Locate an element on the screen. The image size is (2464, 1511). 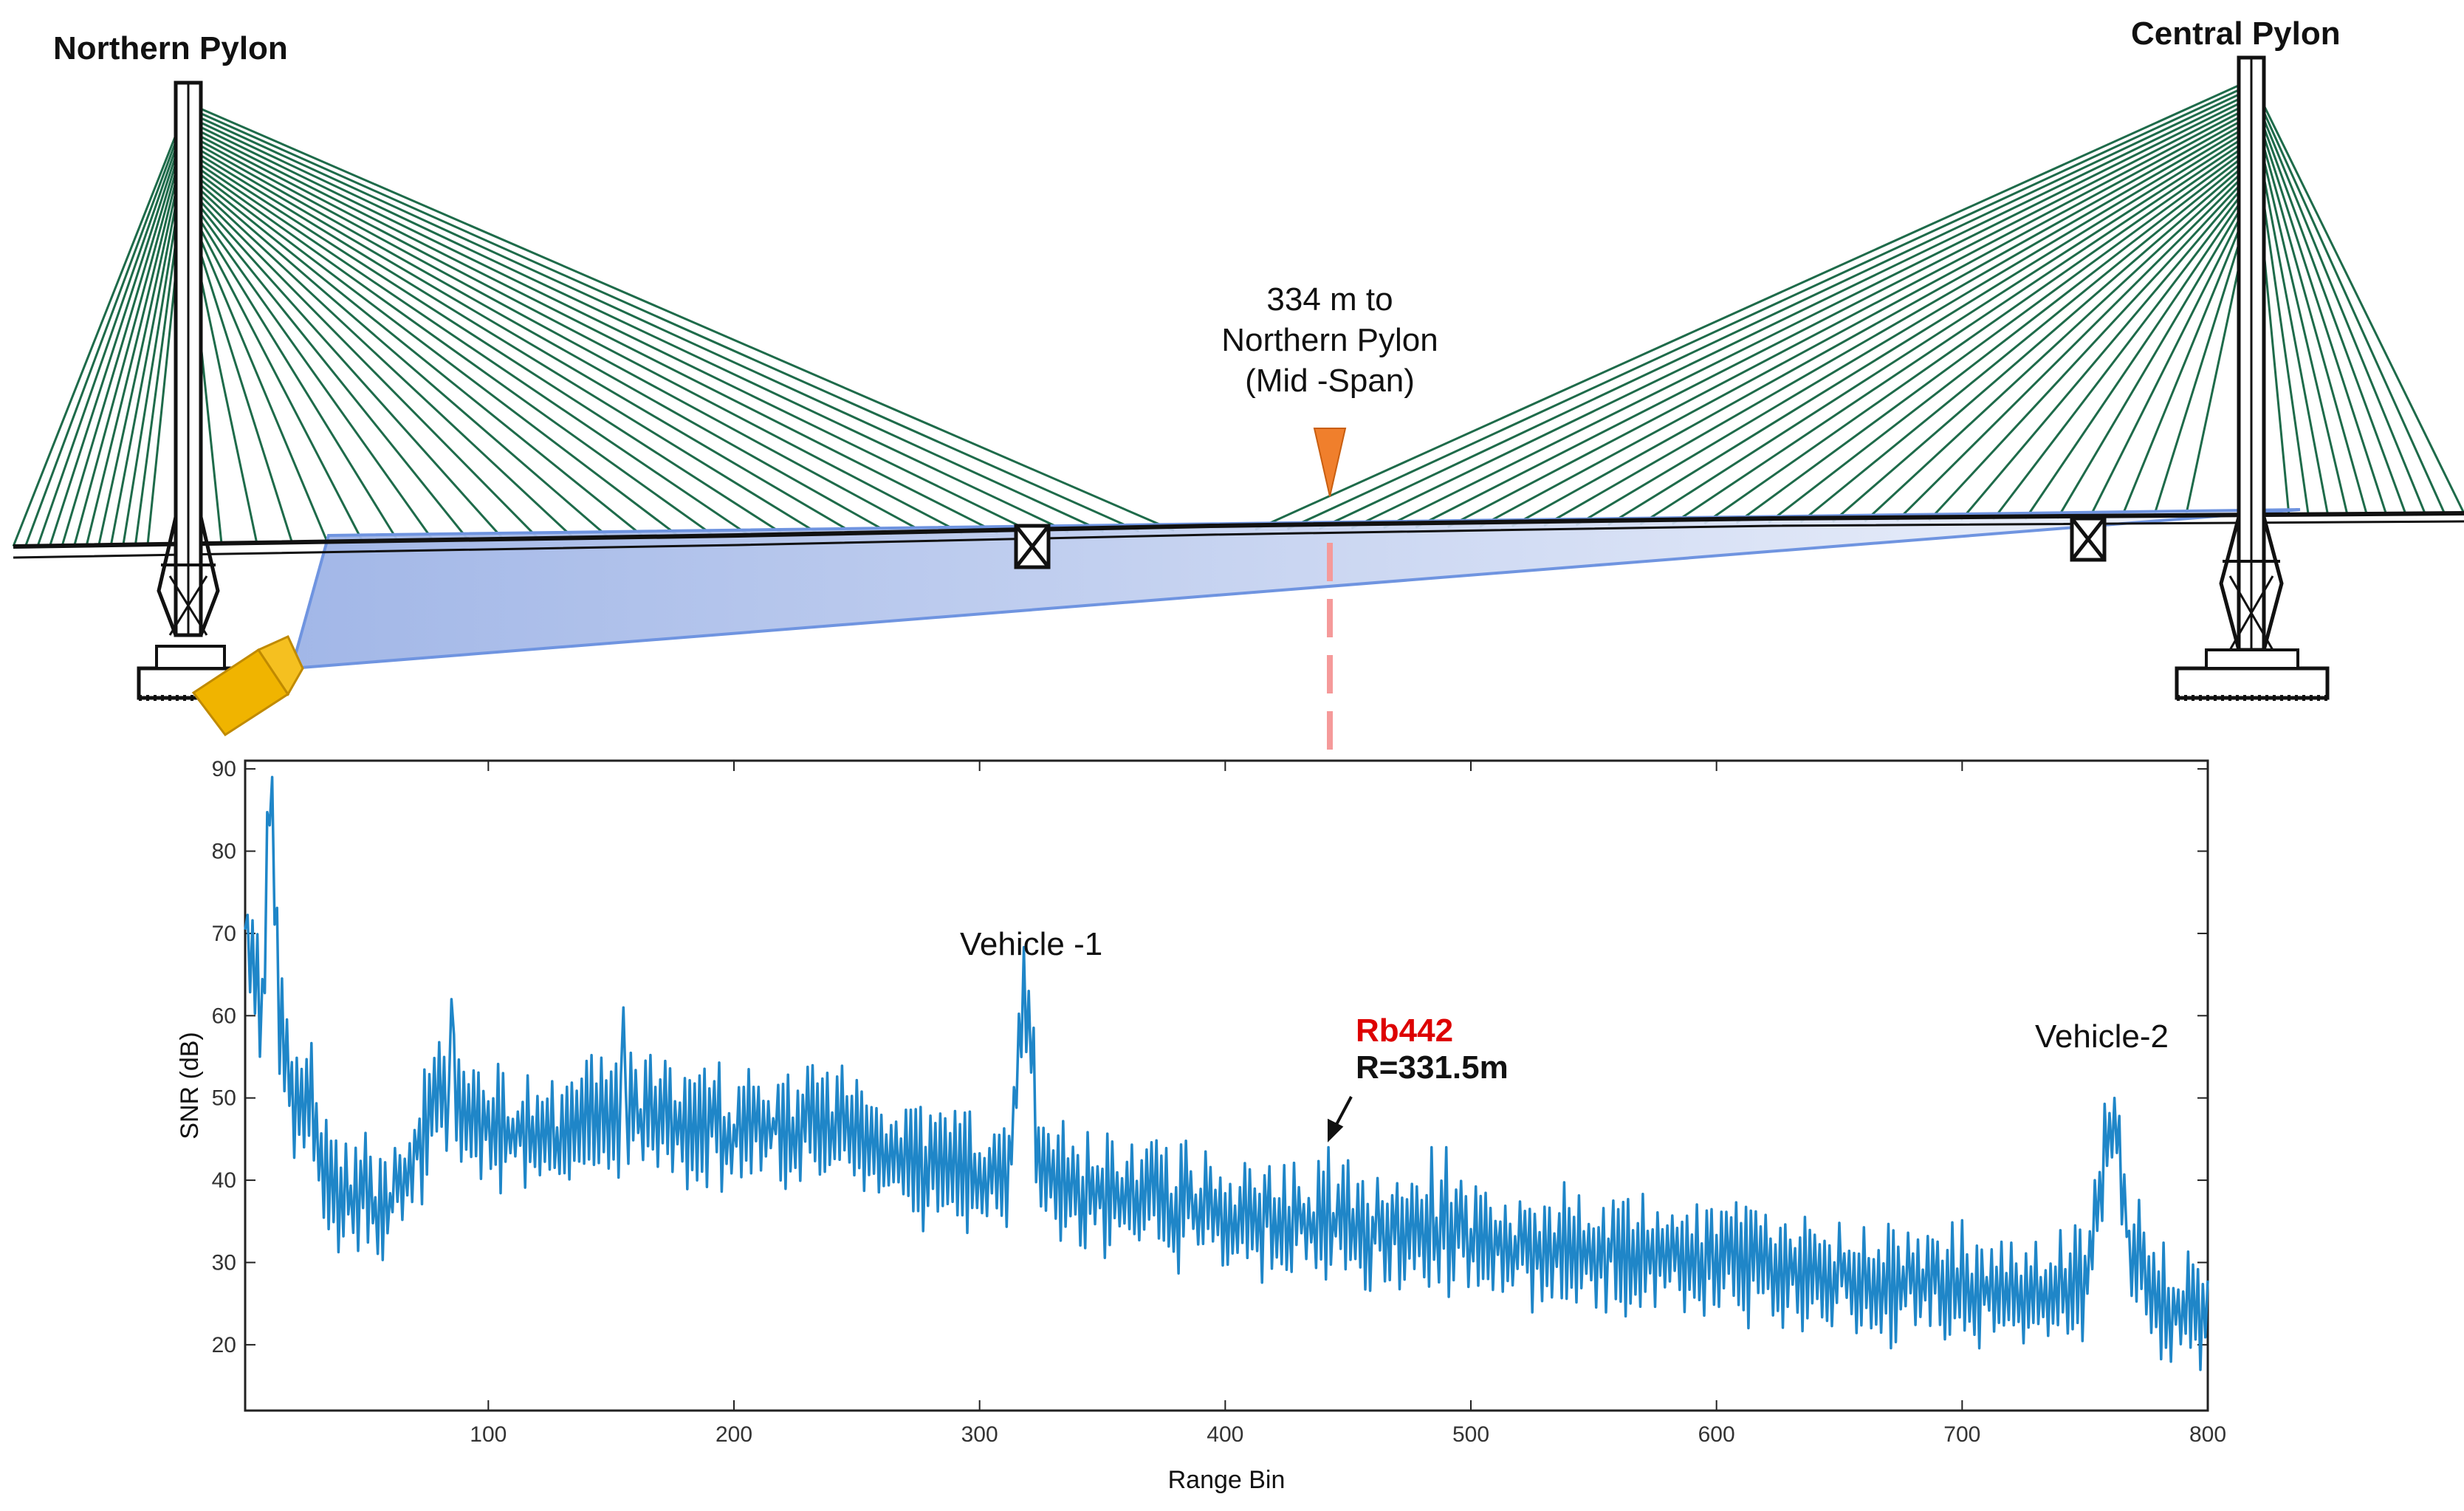
vehicle-1-label: Vehicle -1 is located at coordinates (1031, 944).